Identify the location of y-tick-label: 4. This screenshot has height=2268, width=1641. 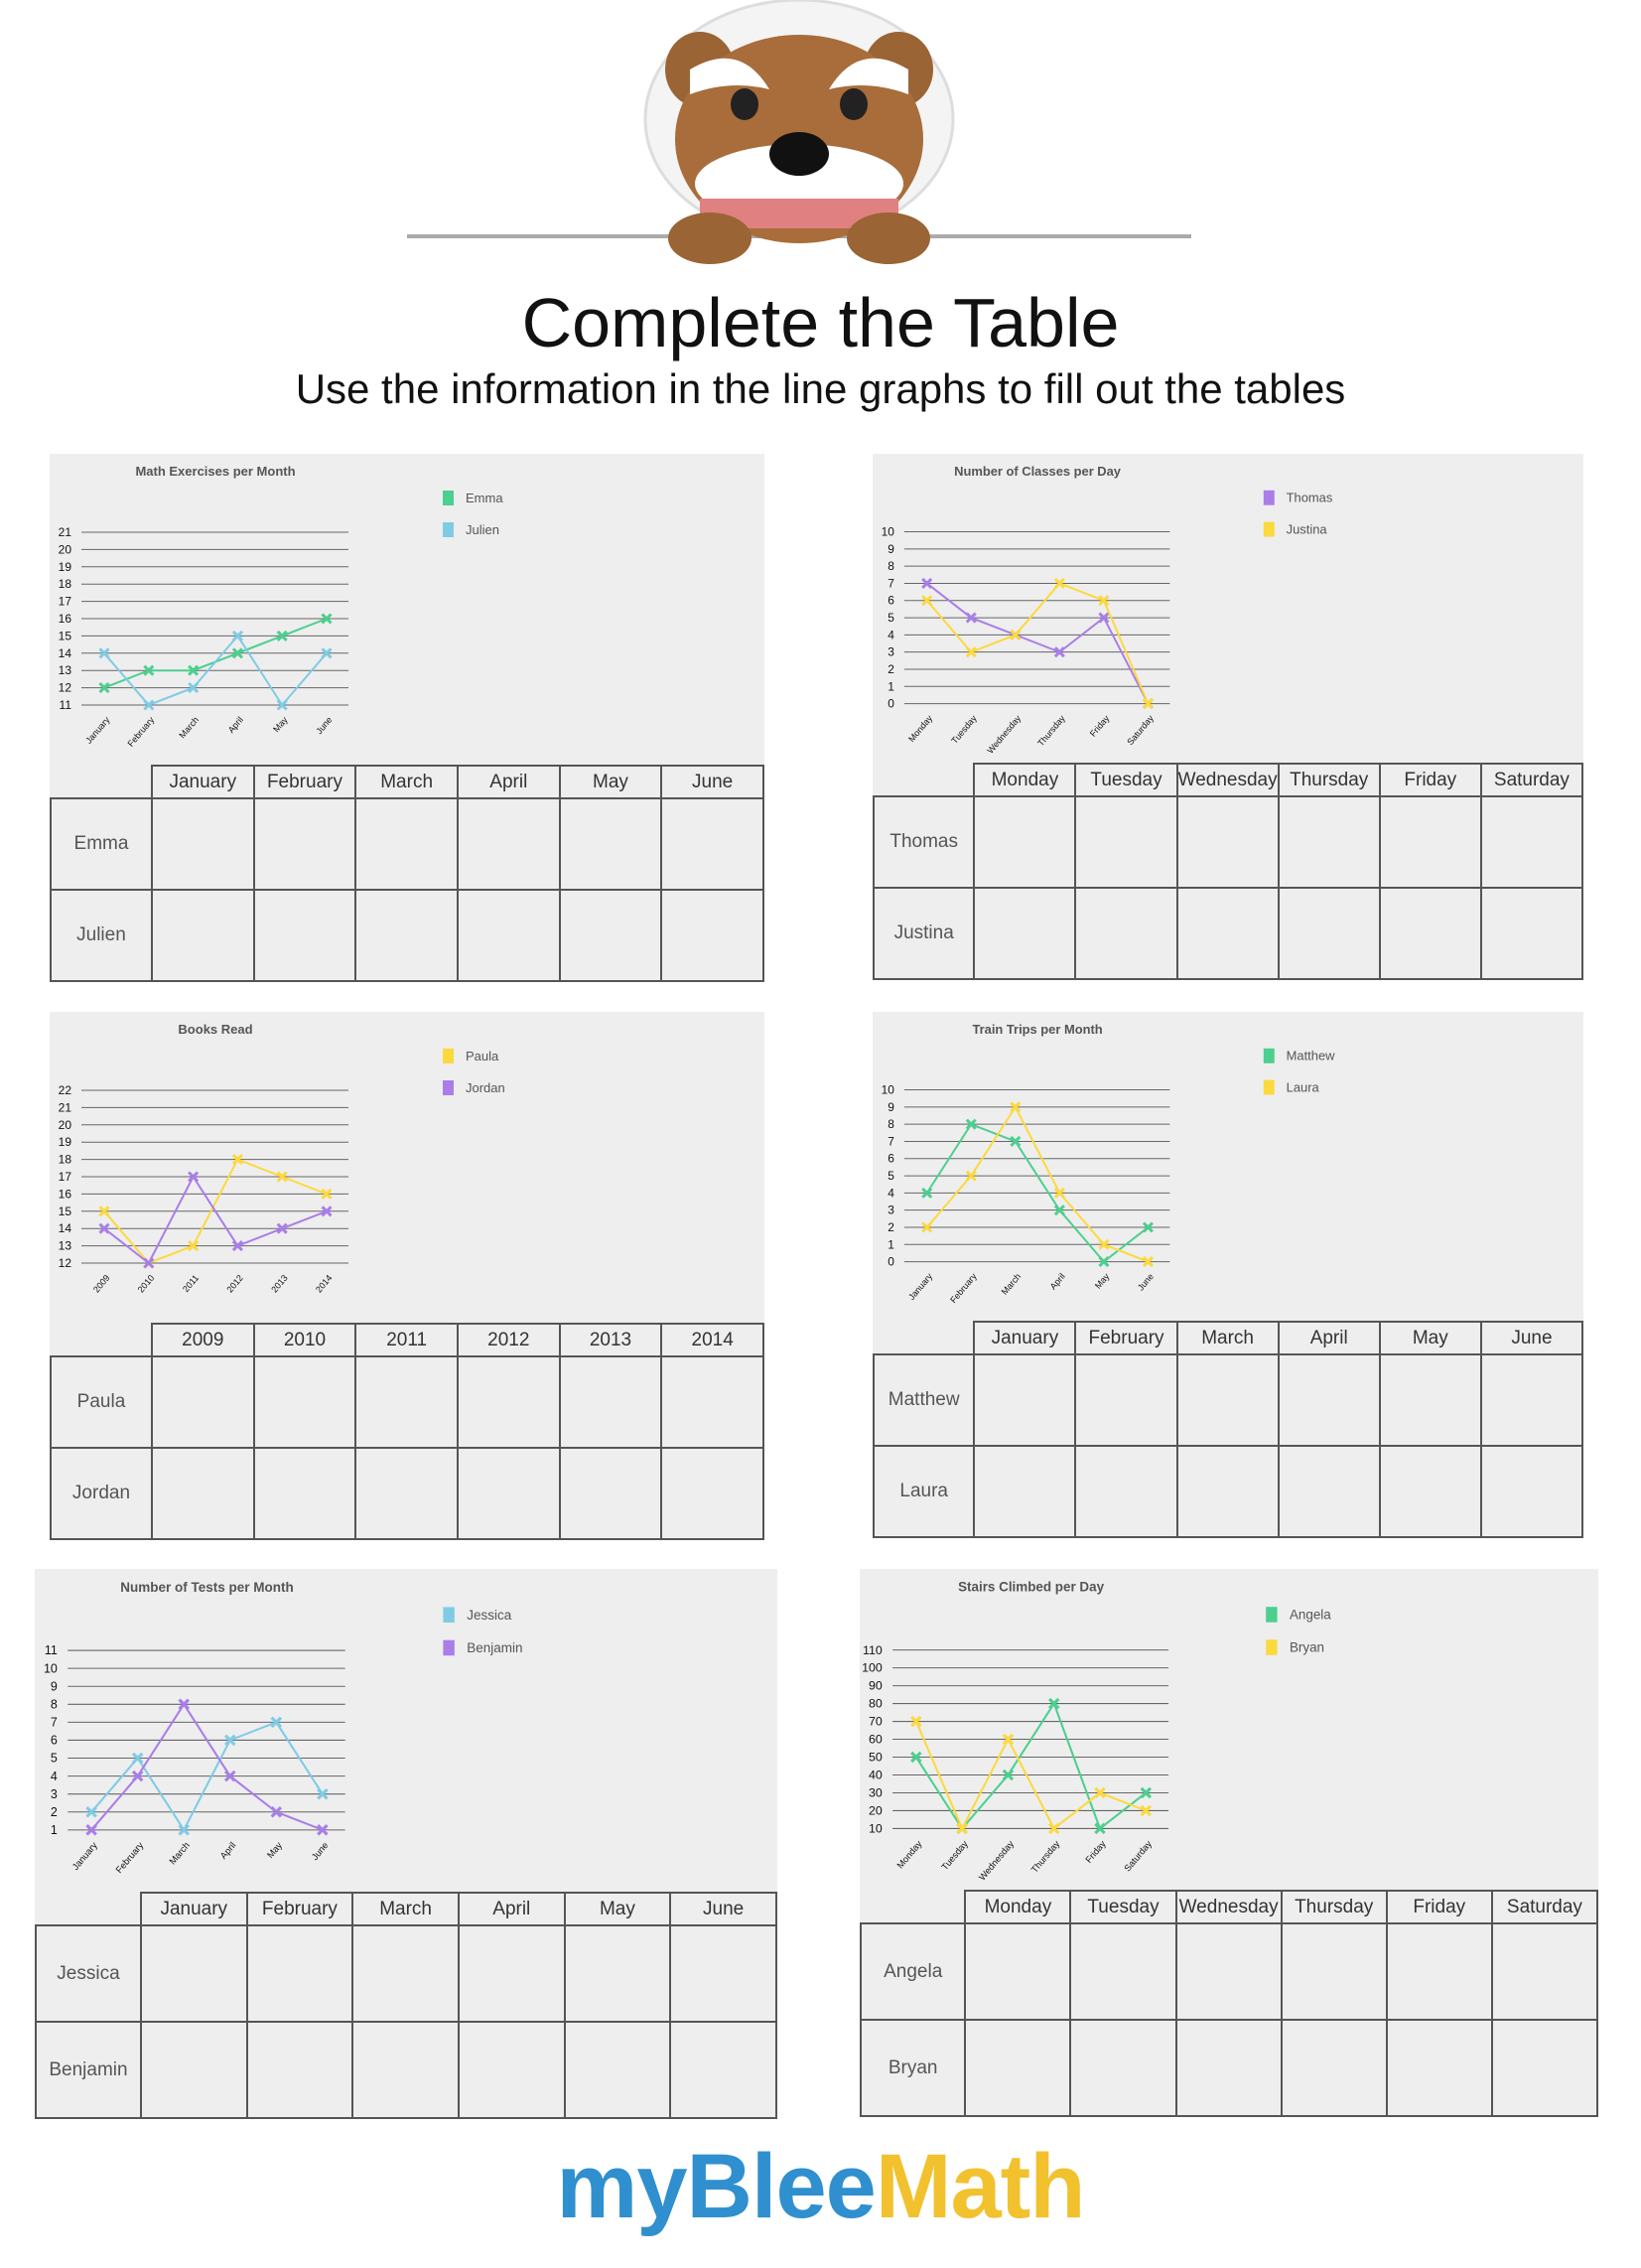
(891, 1193).